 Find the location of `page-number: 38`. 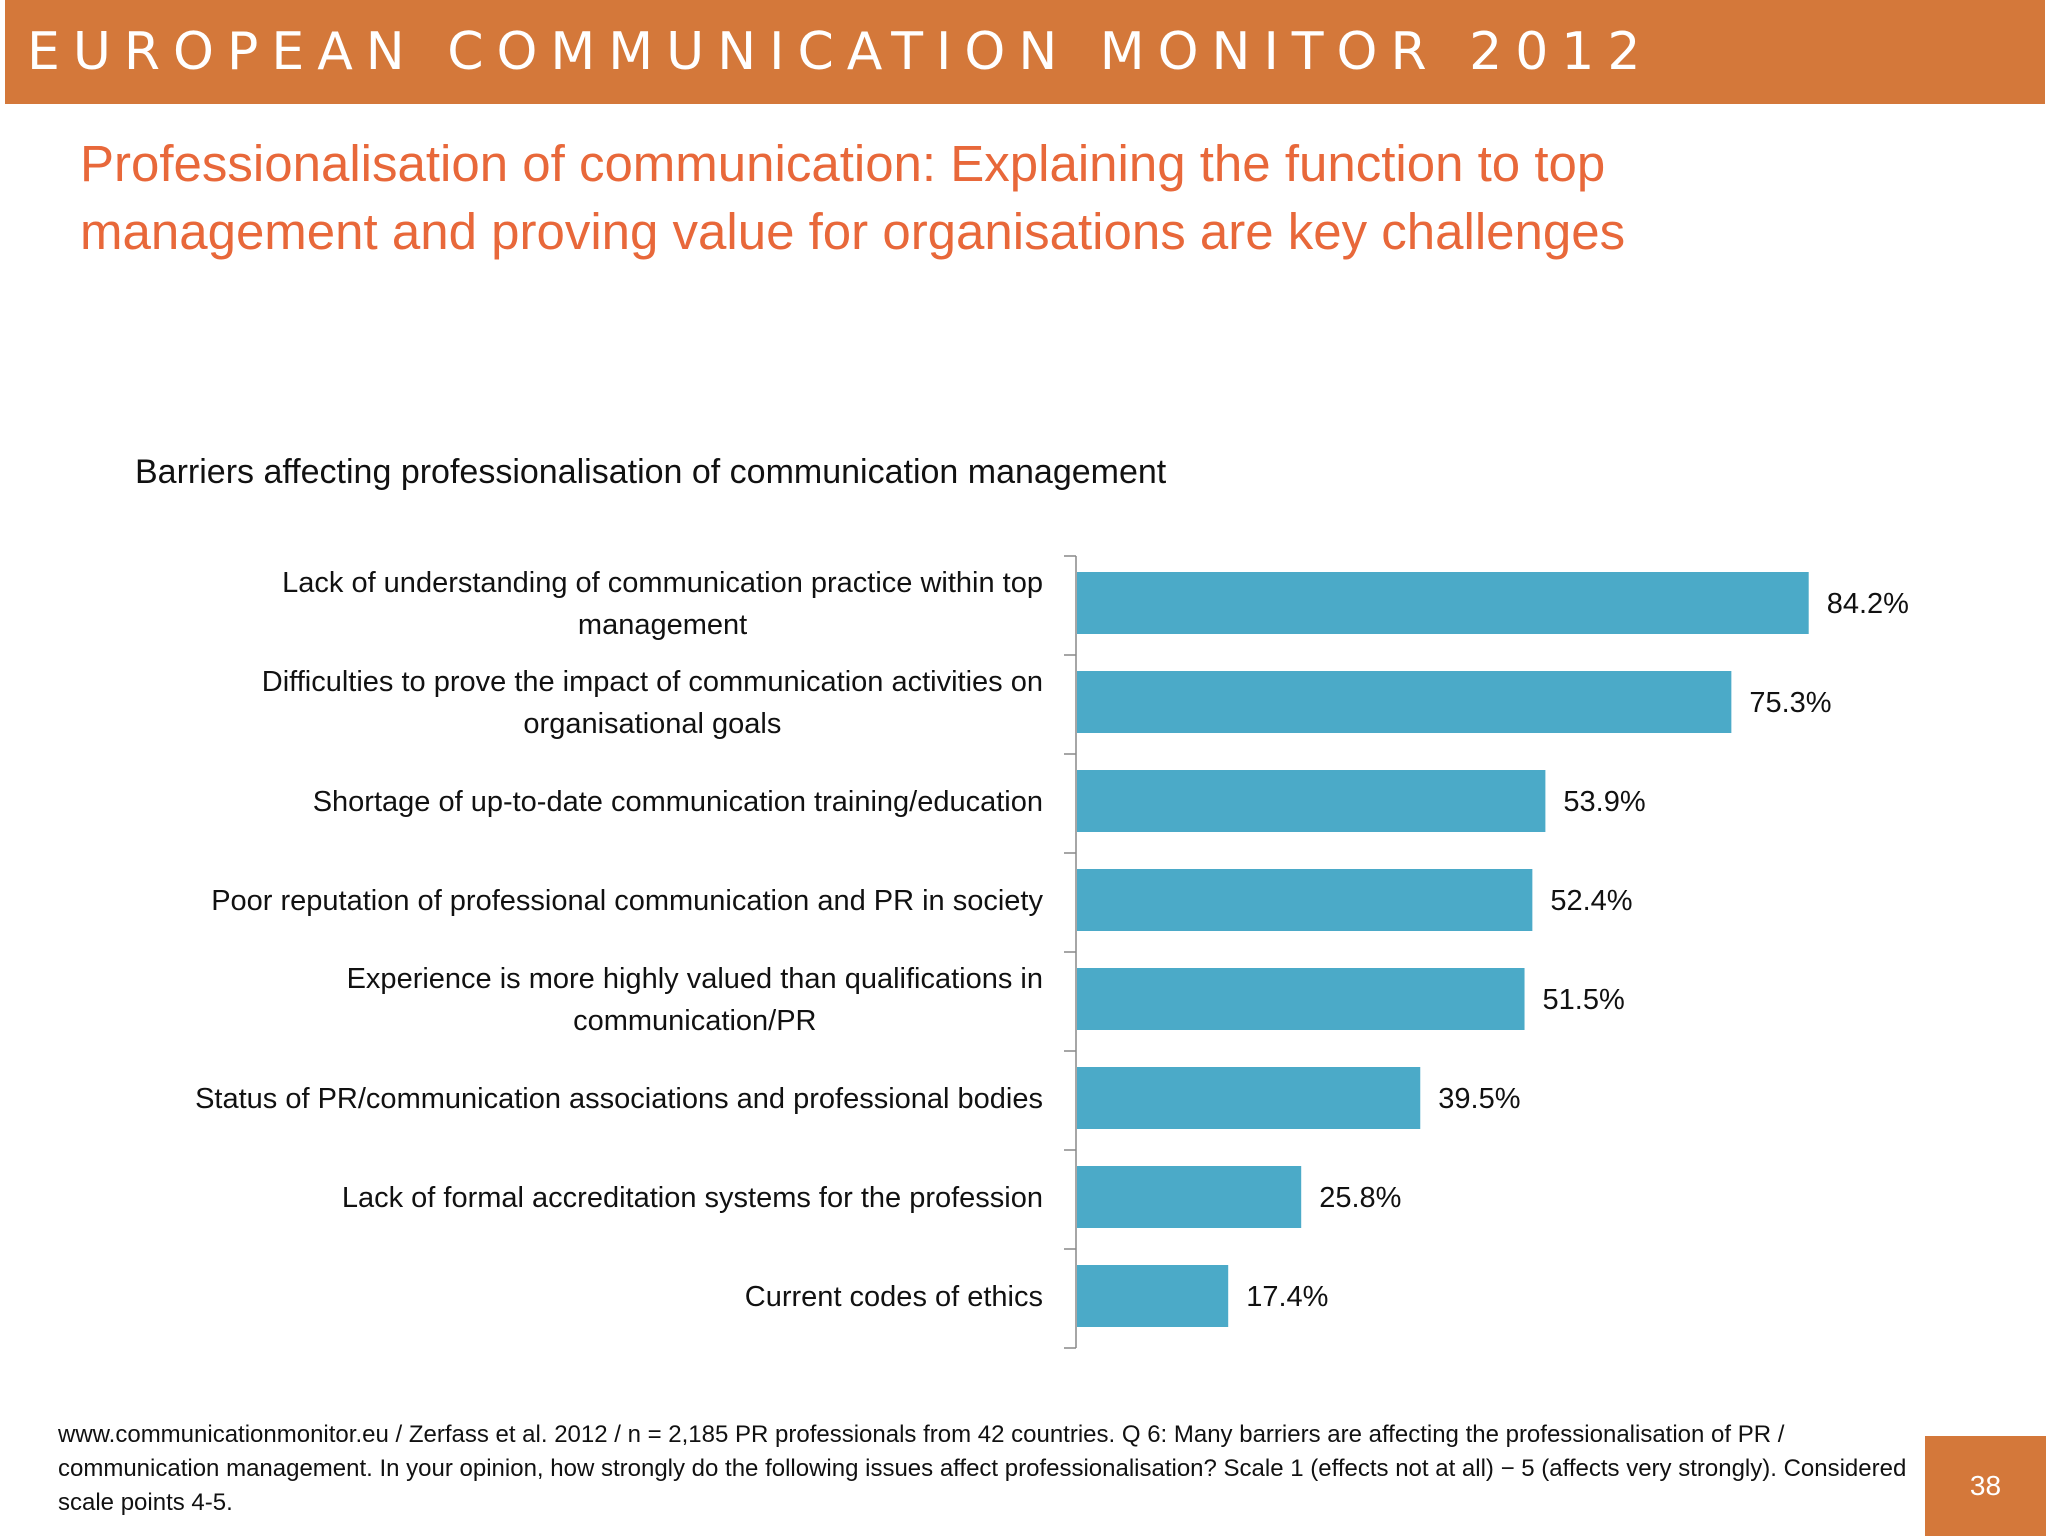

page-number: 38 is located at coordinates (1985, 1485).